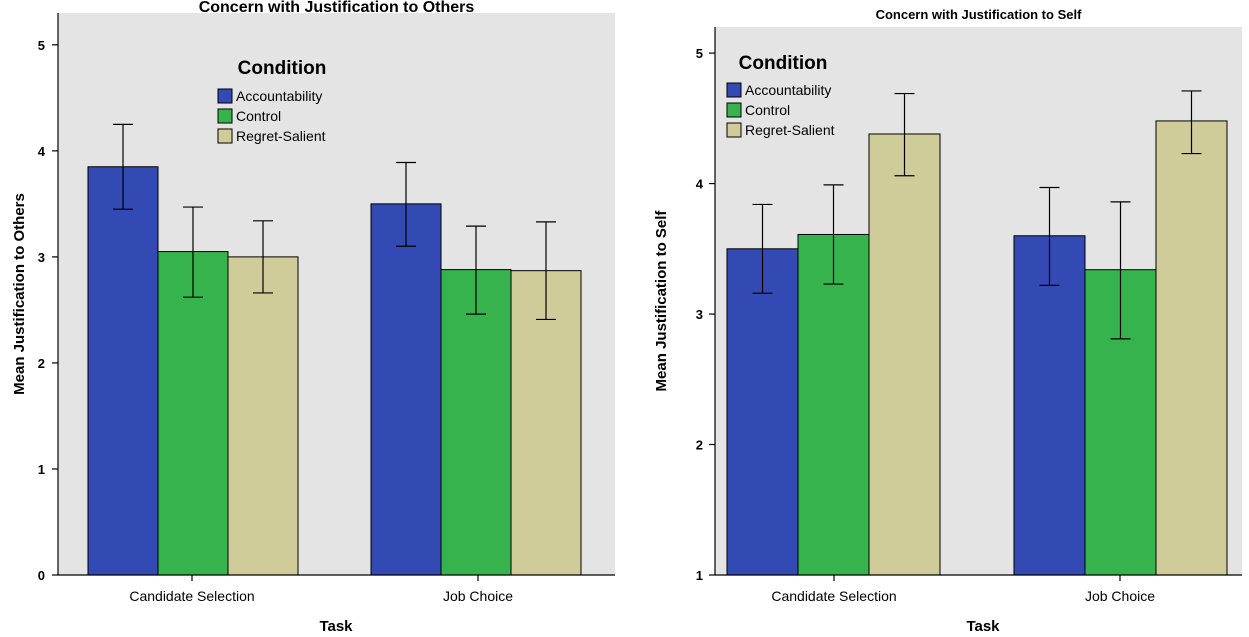 The height and width of the screenshot is (637, 1249). Describe the element at coordinates (41, 575) in the screenshot. I see `y-tick-label: 0` at that location.